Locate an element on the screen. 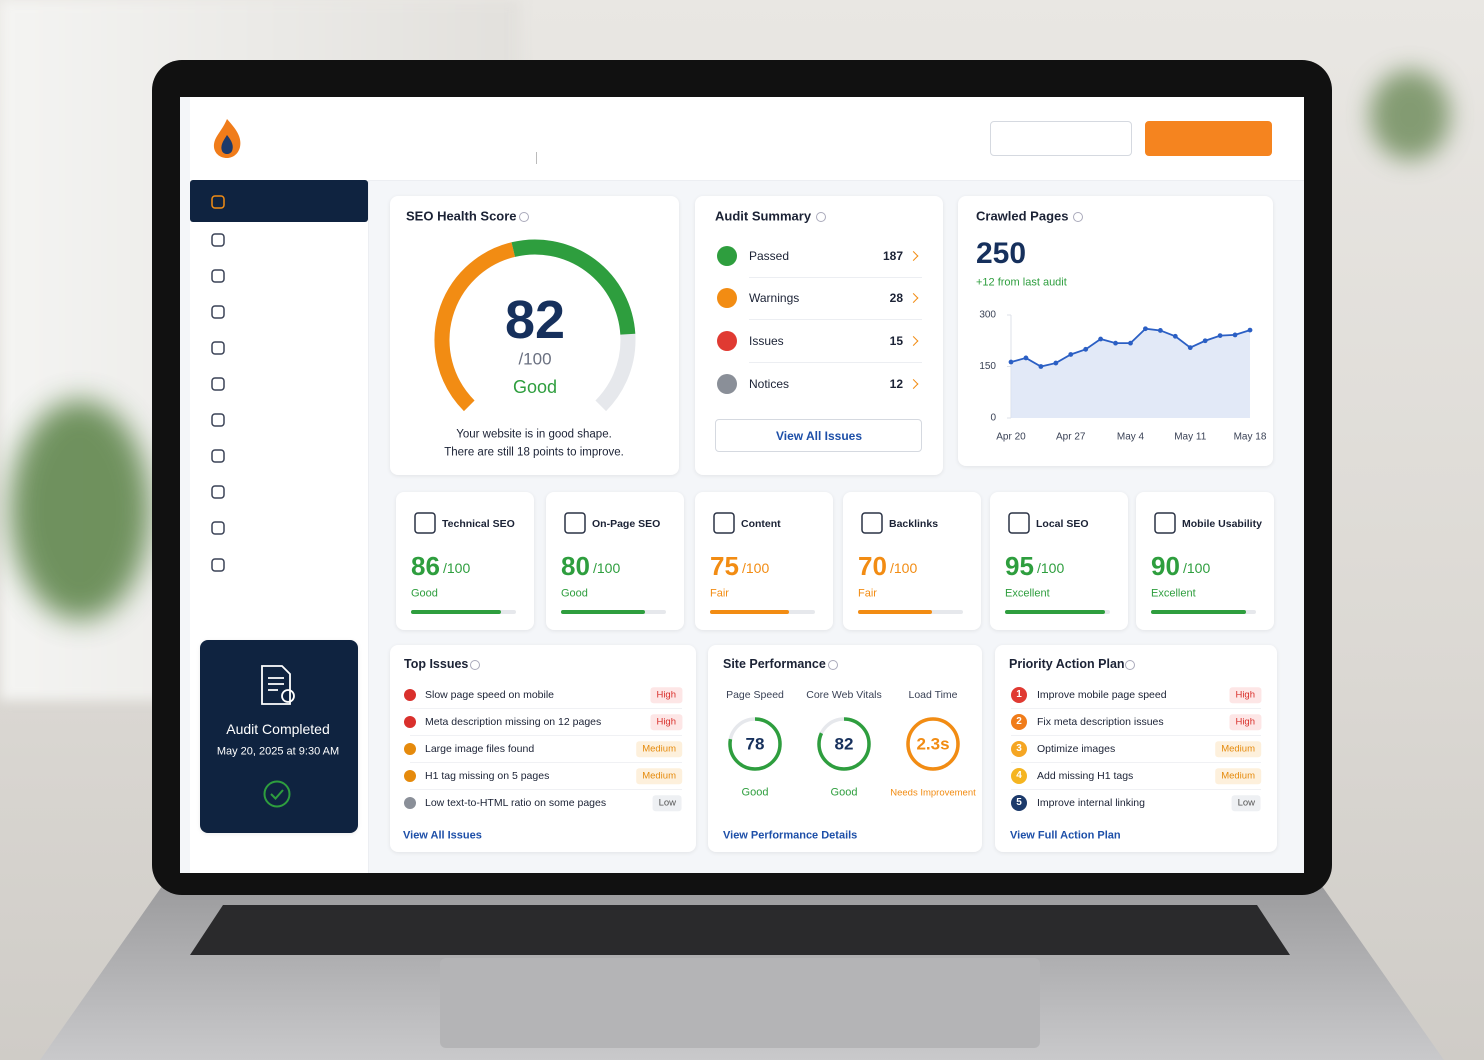 The image size is (1484, 1060). issue-text: Slow page speed on mobile is located at coordinates (490, 694).